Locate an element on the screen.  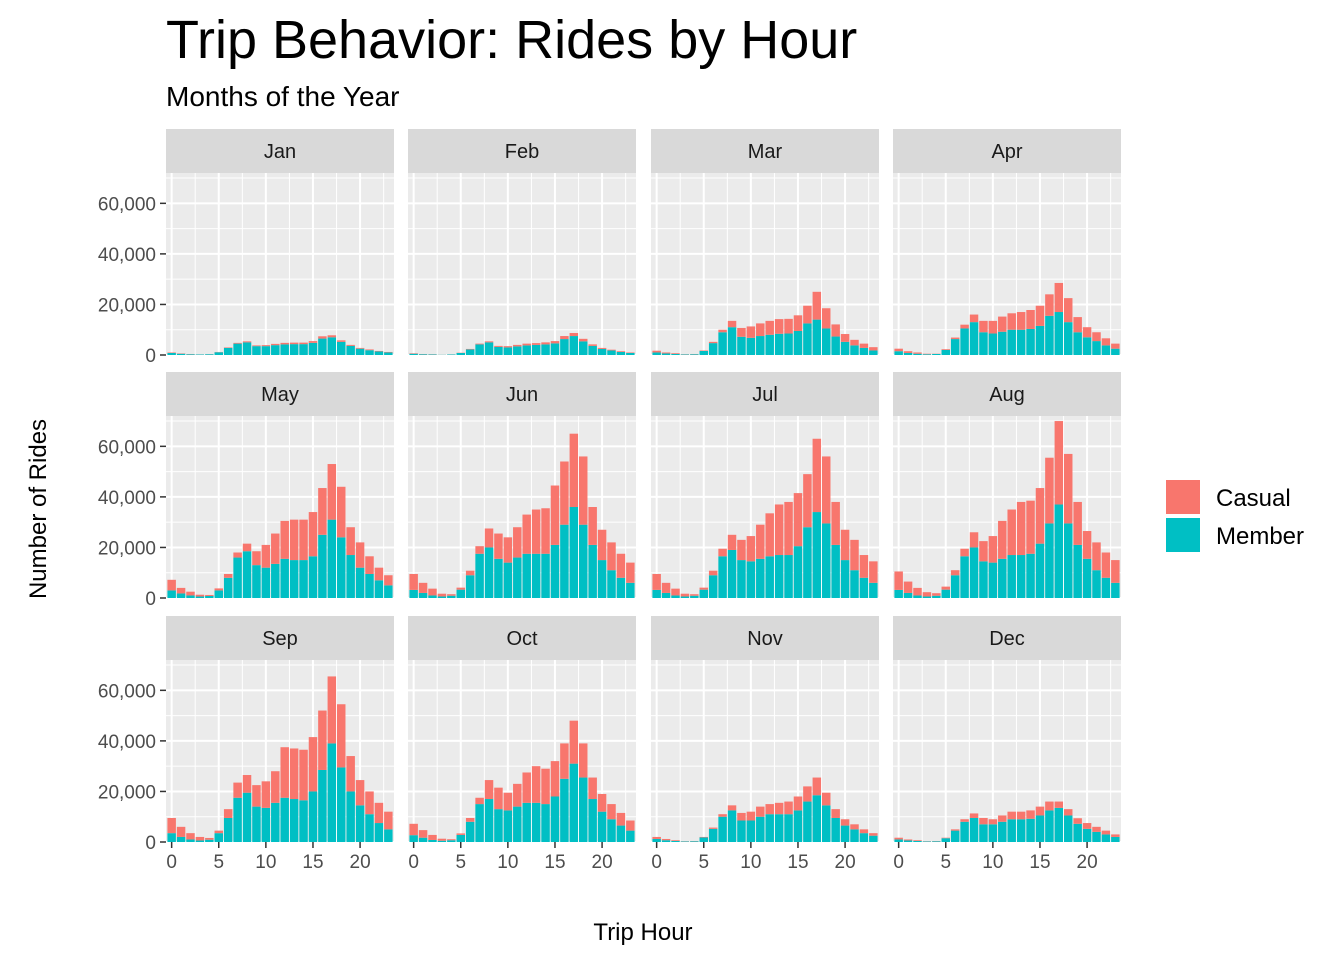
bar-member-feb-h6 is located at coordinates (470, 352).